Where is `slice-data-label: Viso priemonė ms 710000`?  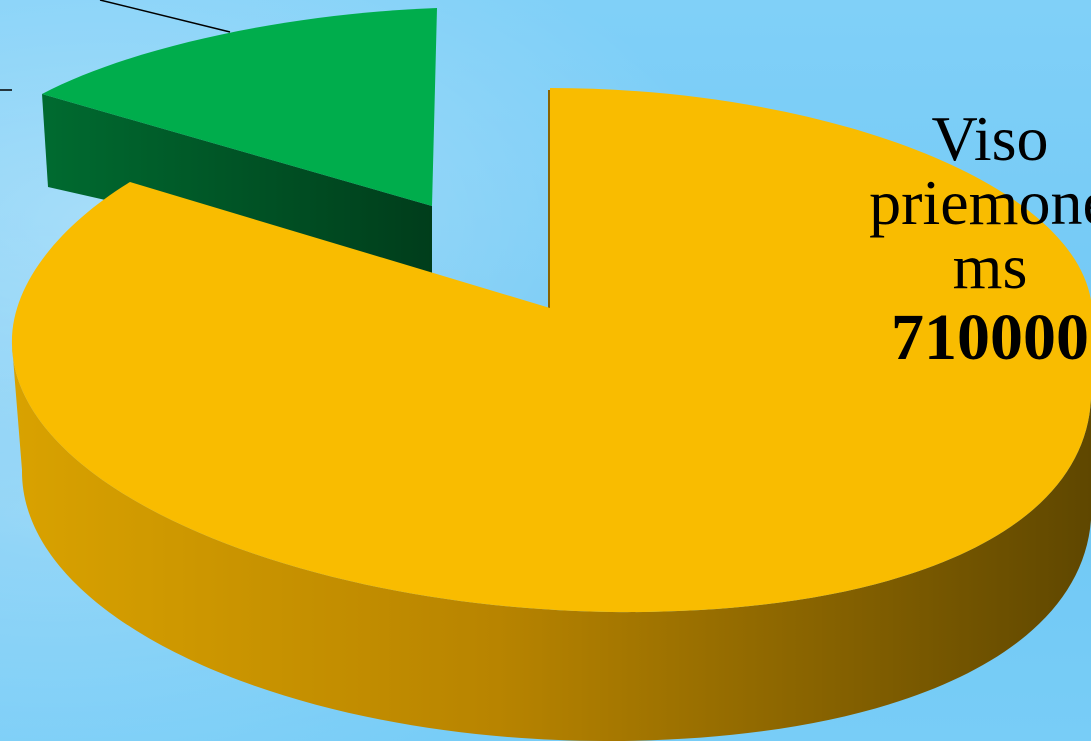
slice-data-label: Viso priemonė ms 710000 is located at coordinates (965, 238).